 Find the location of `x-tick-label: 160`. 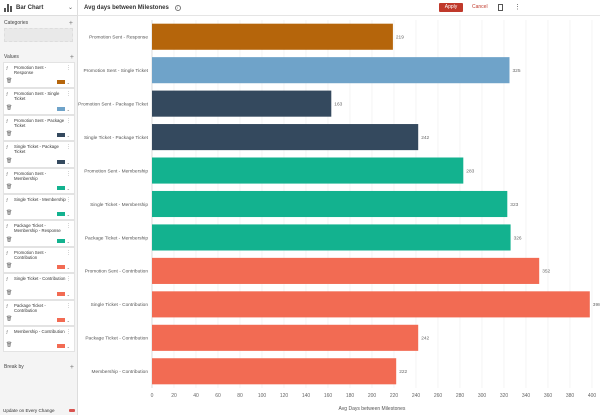

x-tick-label: 160 is located at coordinates (328, 396).